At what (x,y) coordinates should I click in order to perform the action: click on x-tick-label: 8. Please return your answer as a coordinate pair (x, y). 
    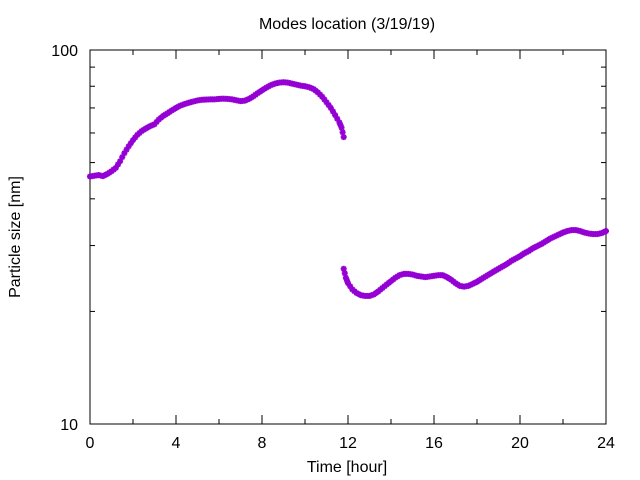
    Looking at the image, I should click on (262, 443).